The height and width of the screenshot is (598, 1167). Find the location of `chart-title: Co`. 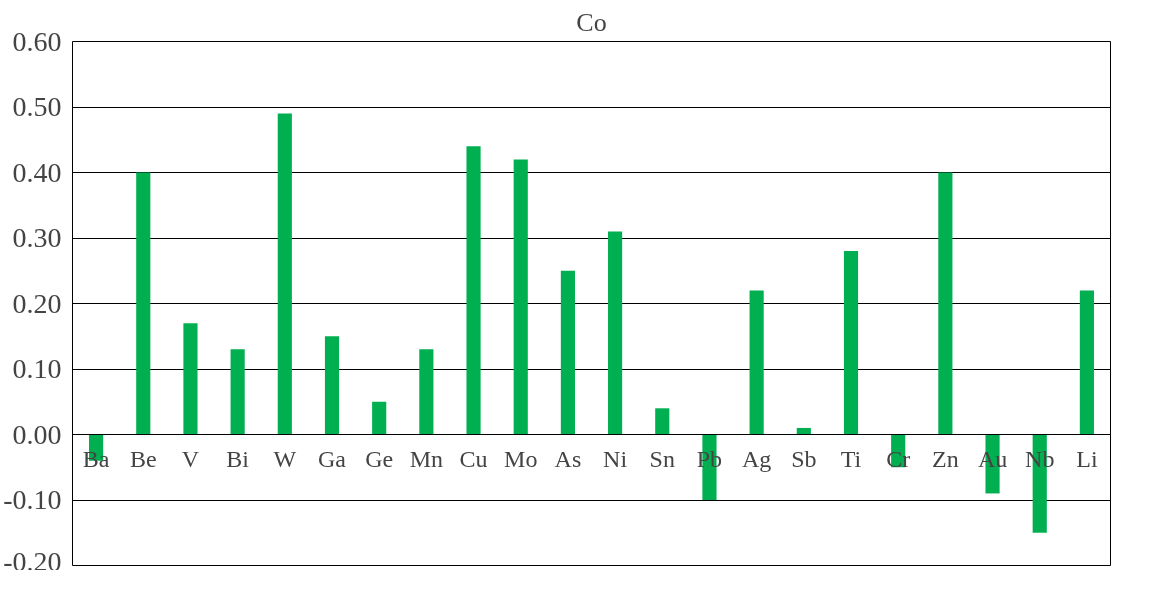

chart-title: Co is located at coordinates (591, 22).